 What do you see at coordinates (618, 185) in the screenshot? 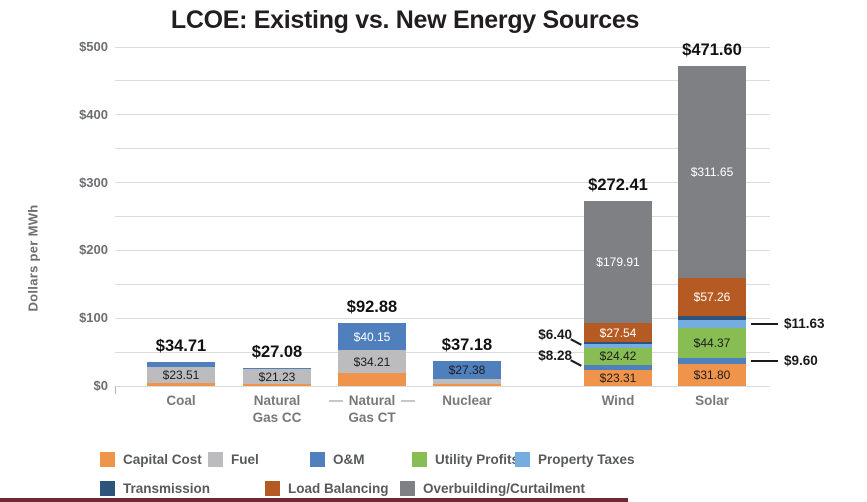
I see `bar-total-label: $272.41` at bounding box center [618, 185].